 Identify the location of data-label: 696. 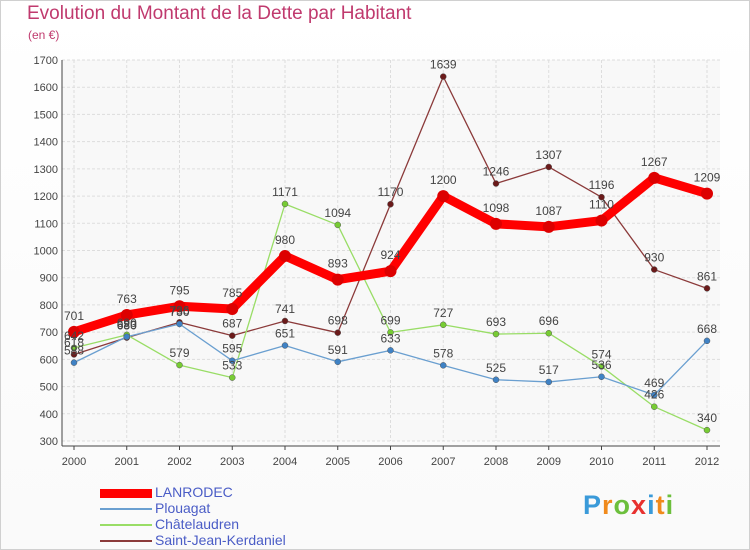
(549, 321).